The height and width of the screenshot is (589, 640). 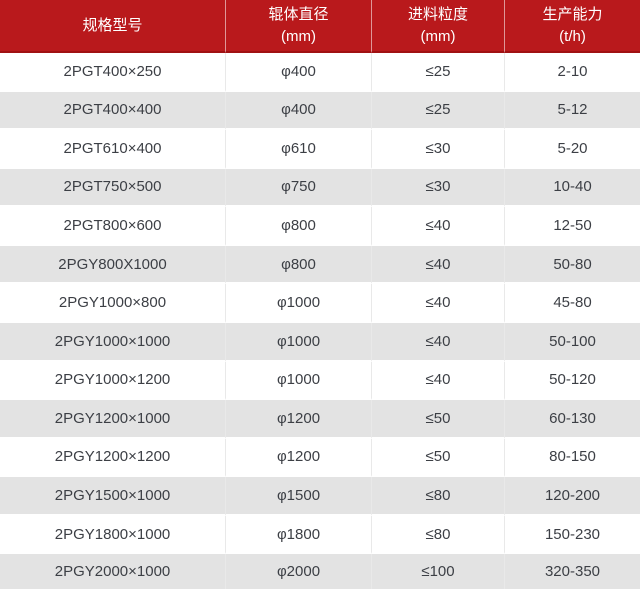 What do you see at coordinates (437, 14) in the screenshot?
I see `col-header-label: 进料粒度` at bounding box center [437, 14].